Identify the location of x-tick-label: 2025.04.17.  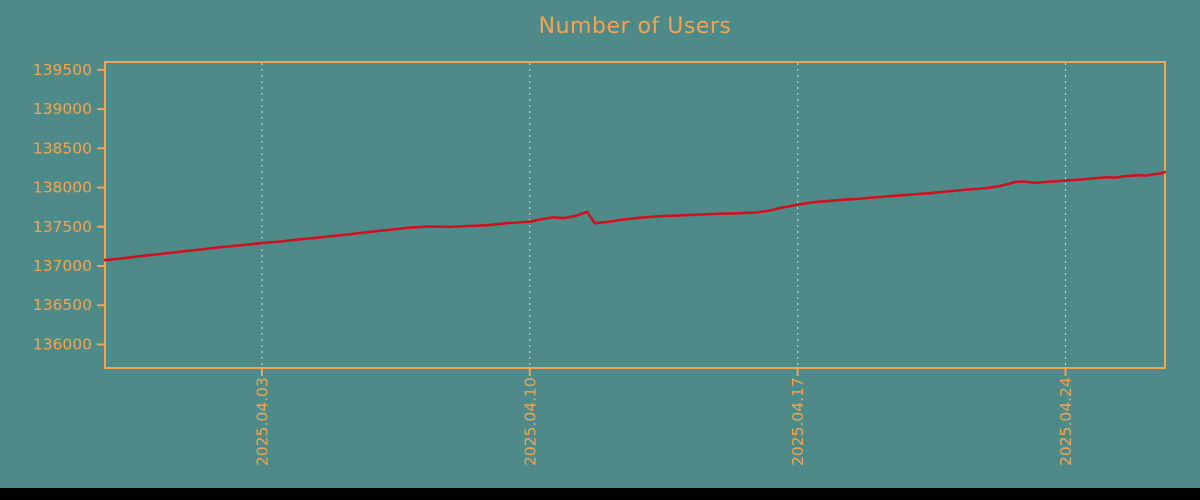
(798, 421).